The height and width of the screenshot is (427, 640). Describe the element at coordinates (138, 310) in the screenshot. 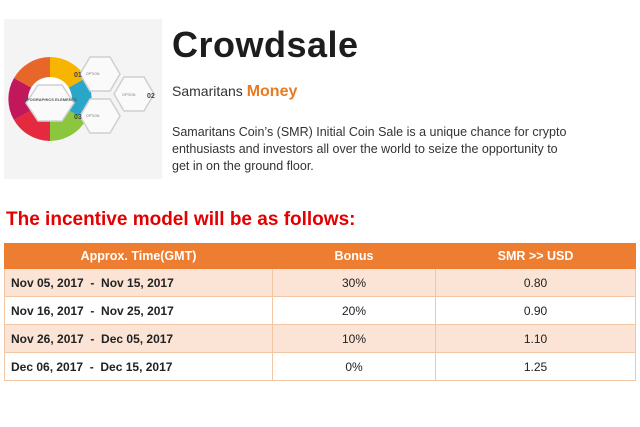

I see `cell-time: Nov 16, 2017 - Nov 25, 2017` at that location.